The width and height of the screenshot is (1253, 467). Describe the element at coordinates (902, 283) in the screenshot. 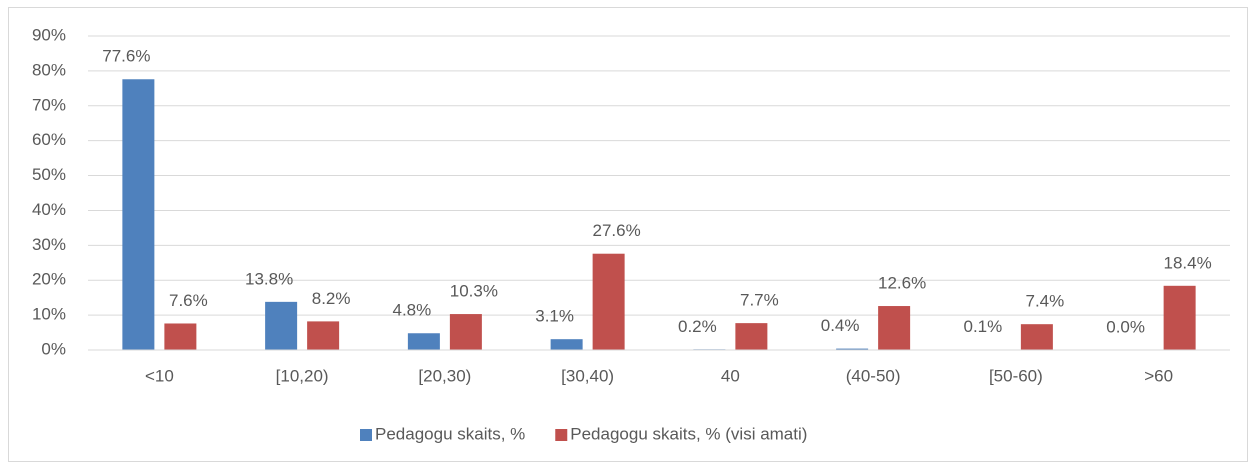

I see `data-label: 12.6%` at that location.